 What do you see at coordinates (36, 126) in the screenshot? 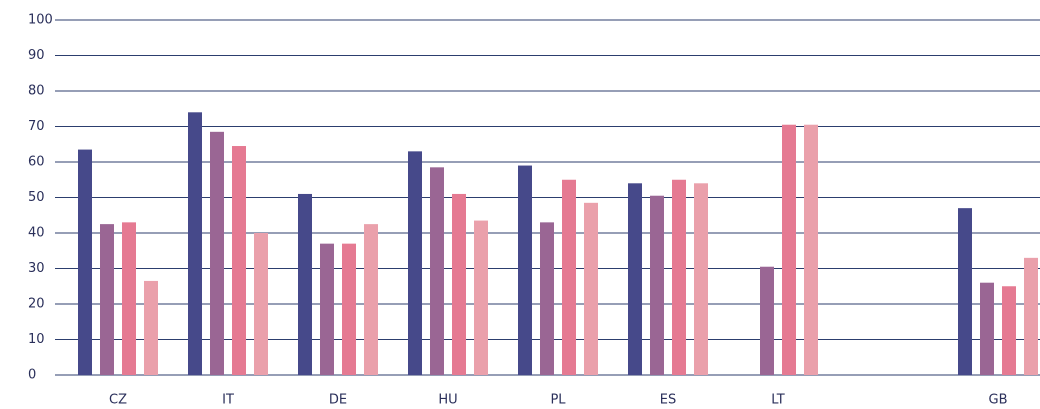
I see `y-tick-label: 70` at bounding box center [36, 126].